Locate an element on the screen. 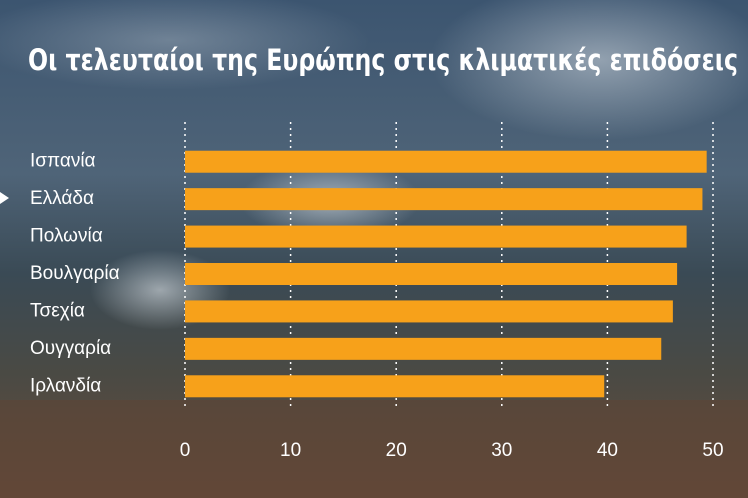  y-tick-label: Ουγγαρία is located at coordinates (70, 348).